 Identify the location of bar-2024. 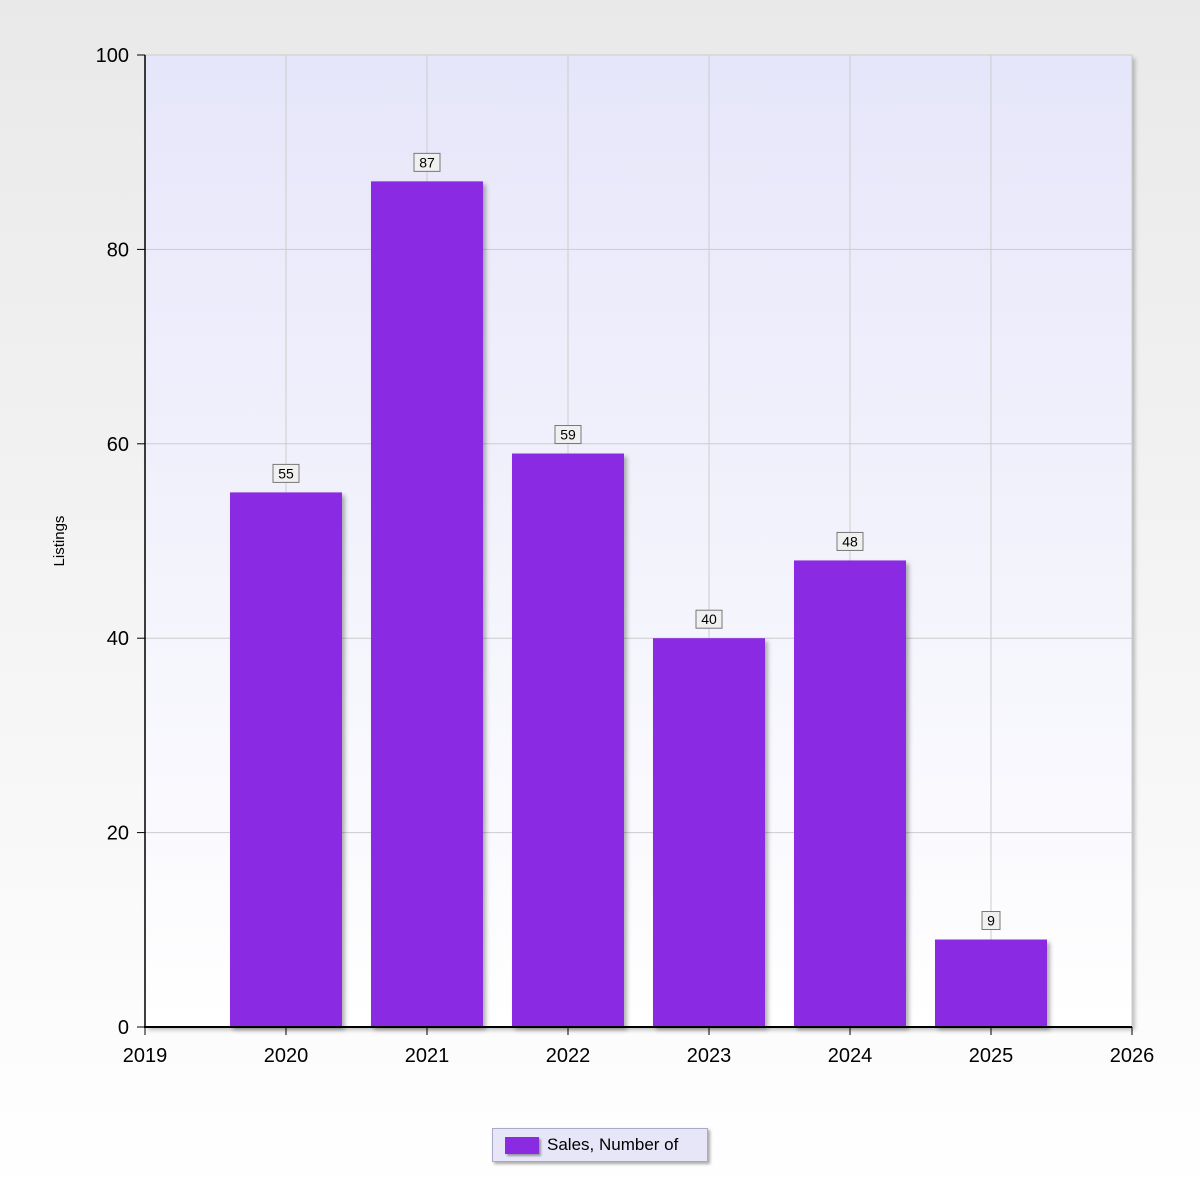
(850, 793).